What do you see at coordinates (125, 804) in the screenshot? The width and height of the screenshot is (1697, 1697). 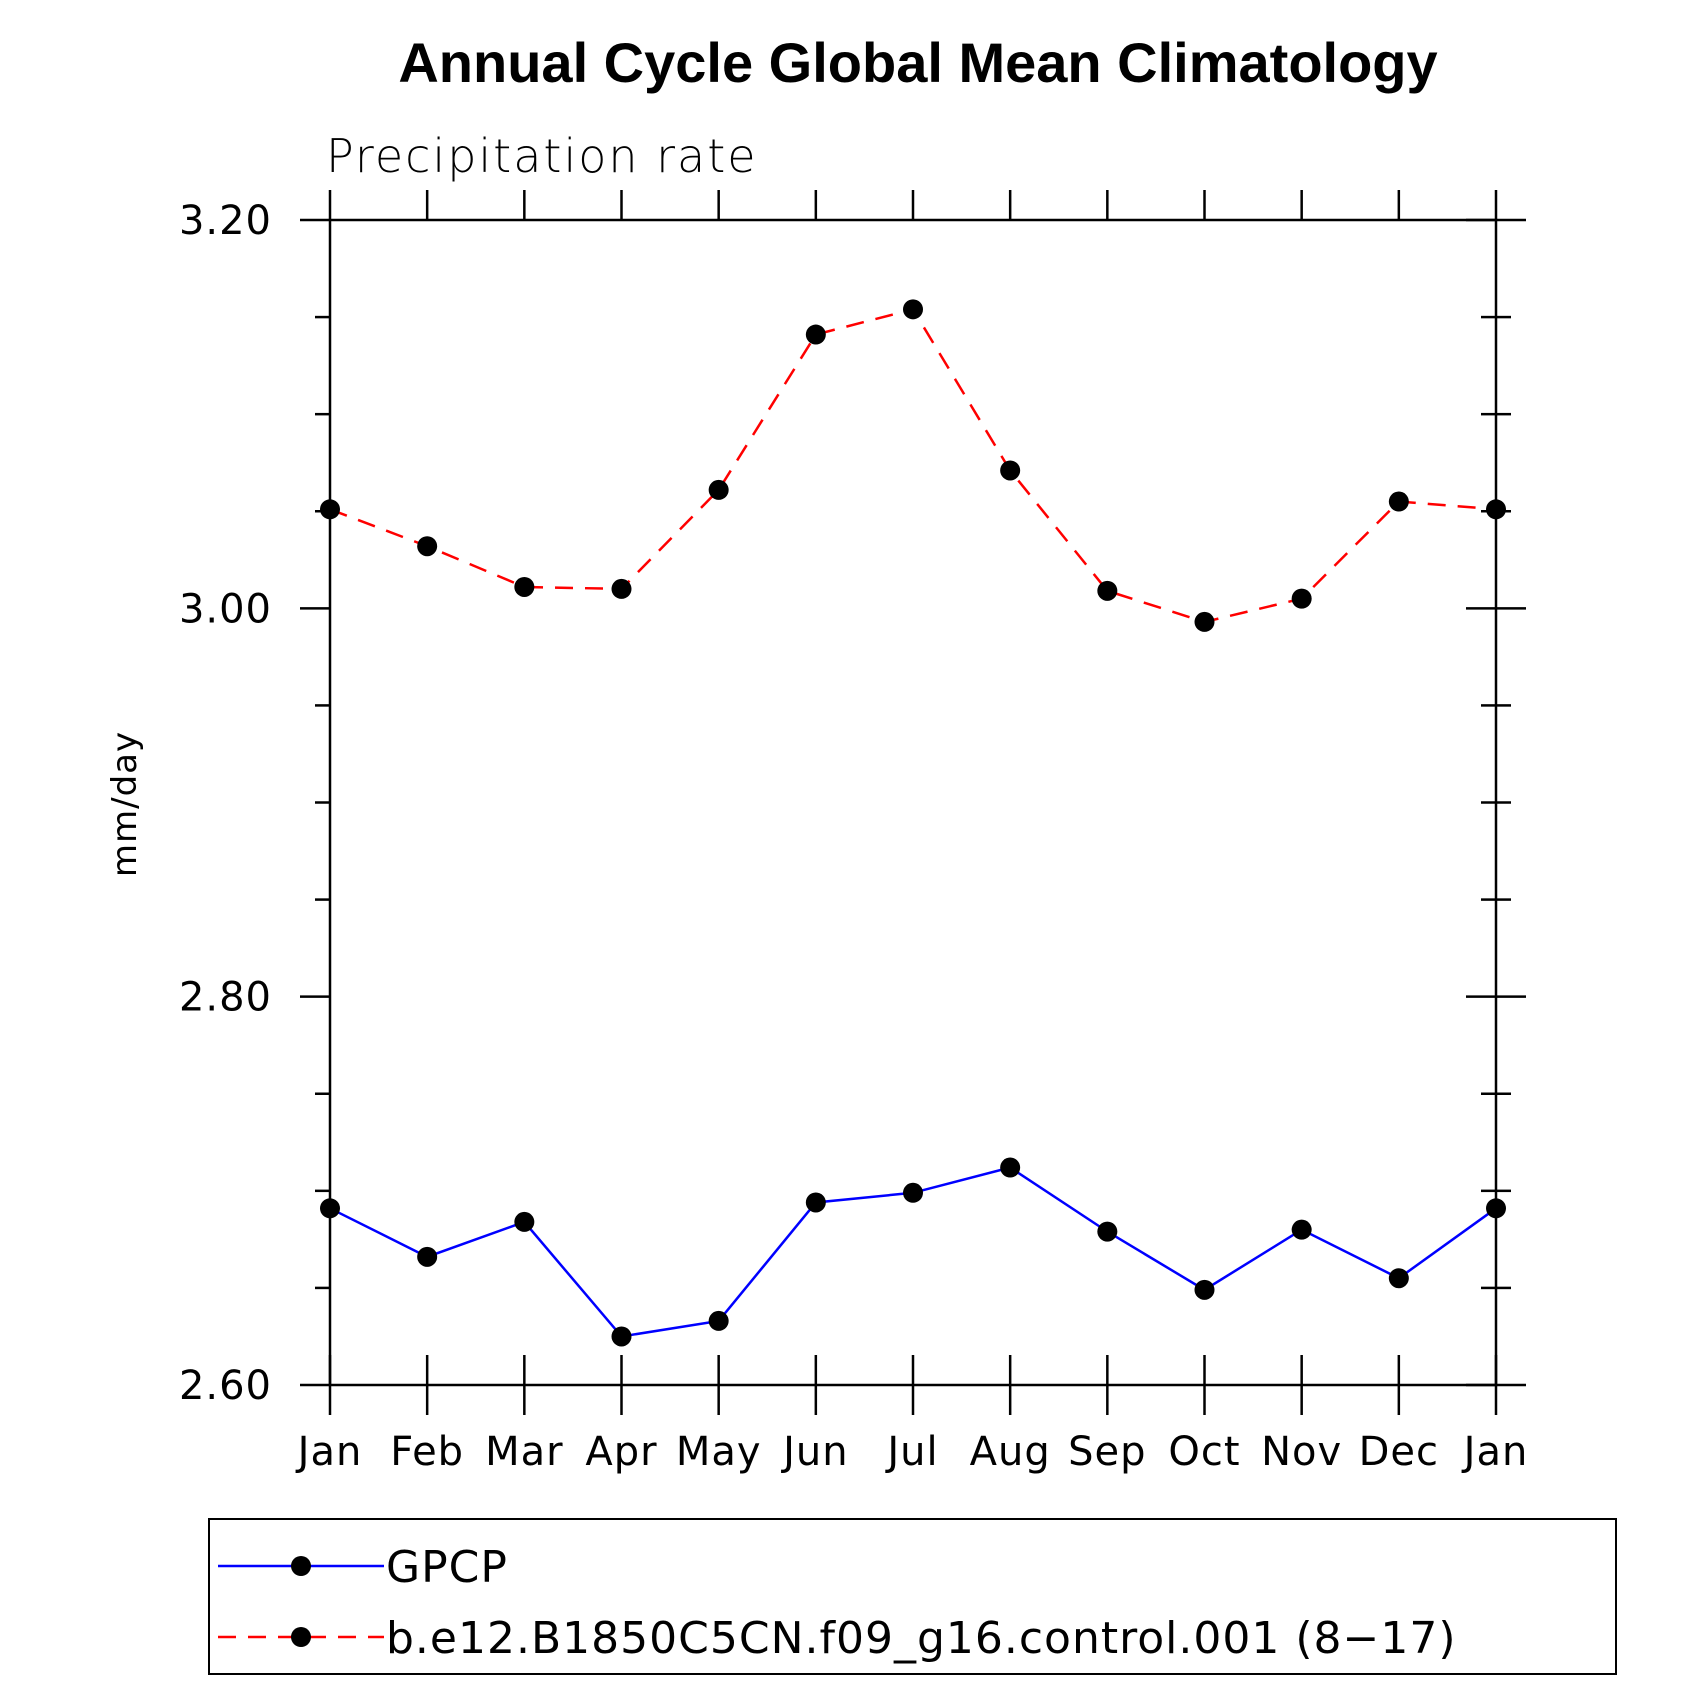 I see `y-axis-label: mm/day` at bounding box center [125, 804].